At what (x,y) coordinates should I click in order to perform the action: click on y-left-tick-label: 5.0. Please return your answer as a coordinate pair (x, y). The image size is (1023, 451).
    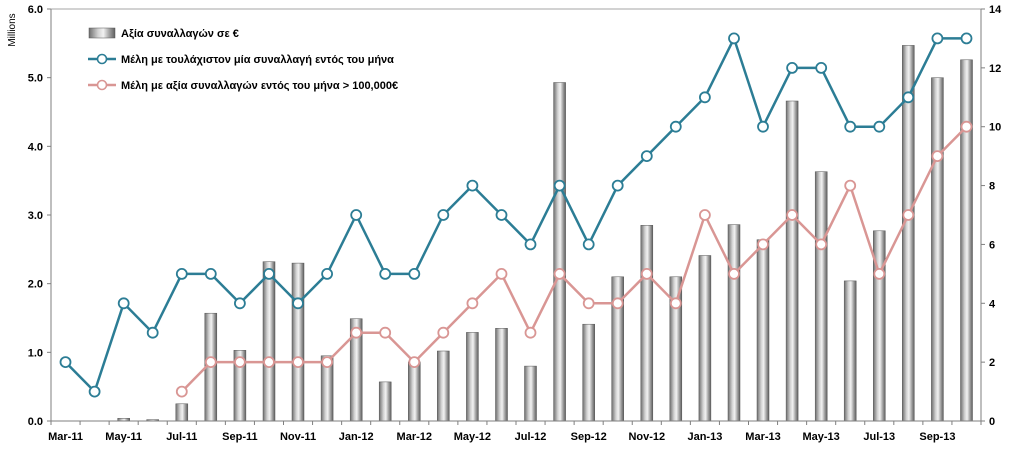
    Looking at the image, I should click on (35, 79).